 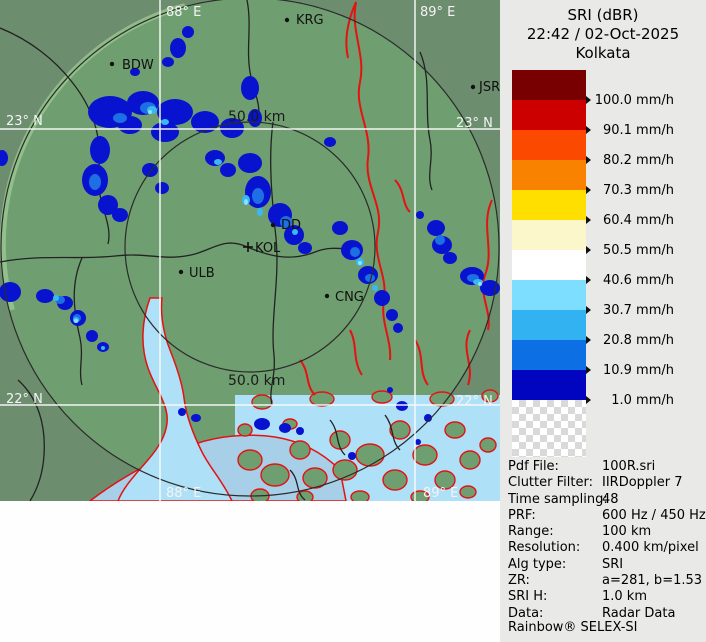 I want to click on legend-row: 100.0 mm/h, so click(x=630, y=100).